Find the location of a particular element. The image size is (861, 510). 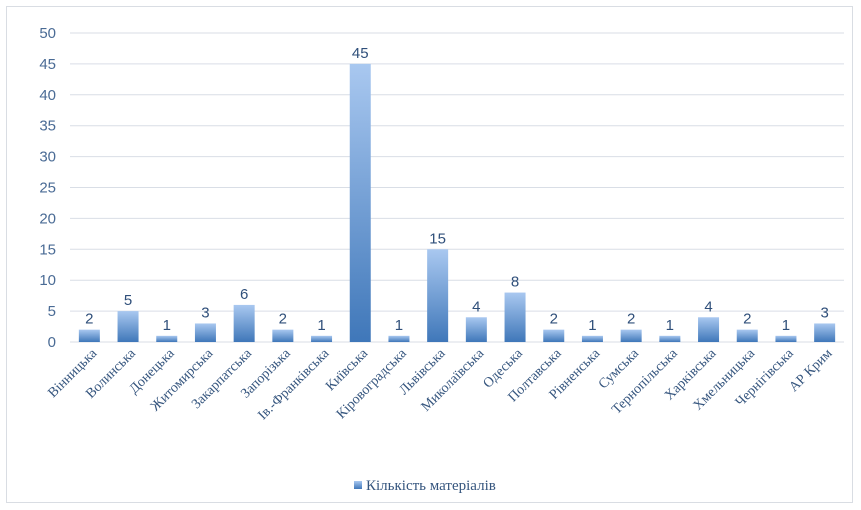

y-tick-label: 20 is located at coordinates (47, 218).